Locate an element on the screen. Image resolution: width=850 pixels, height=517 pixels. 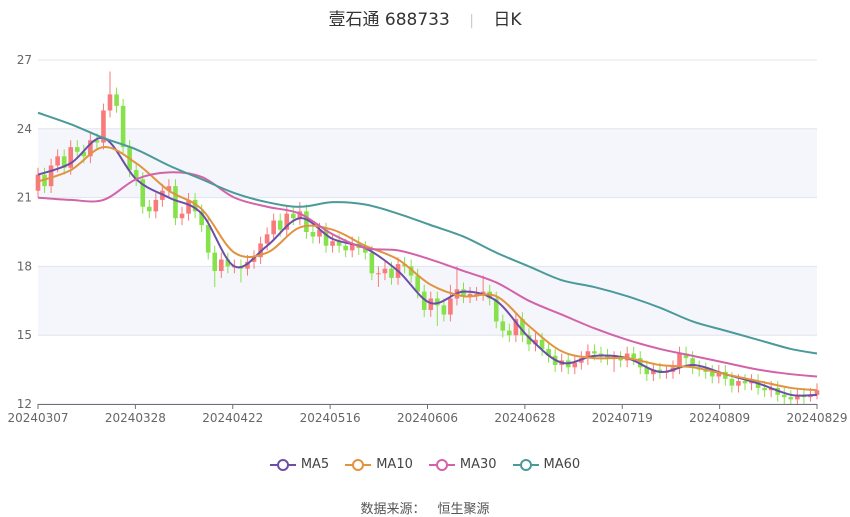
legend-label: MA5 is located at coordinates (315, 464).